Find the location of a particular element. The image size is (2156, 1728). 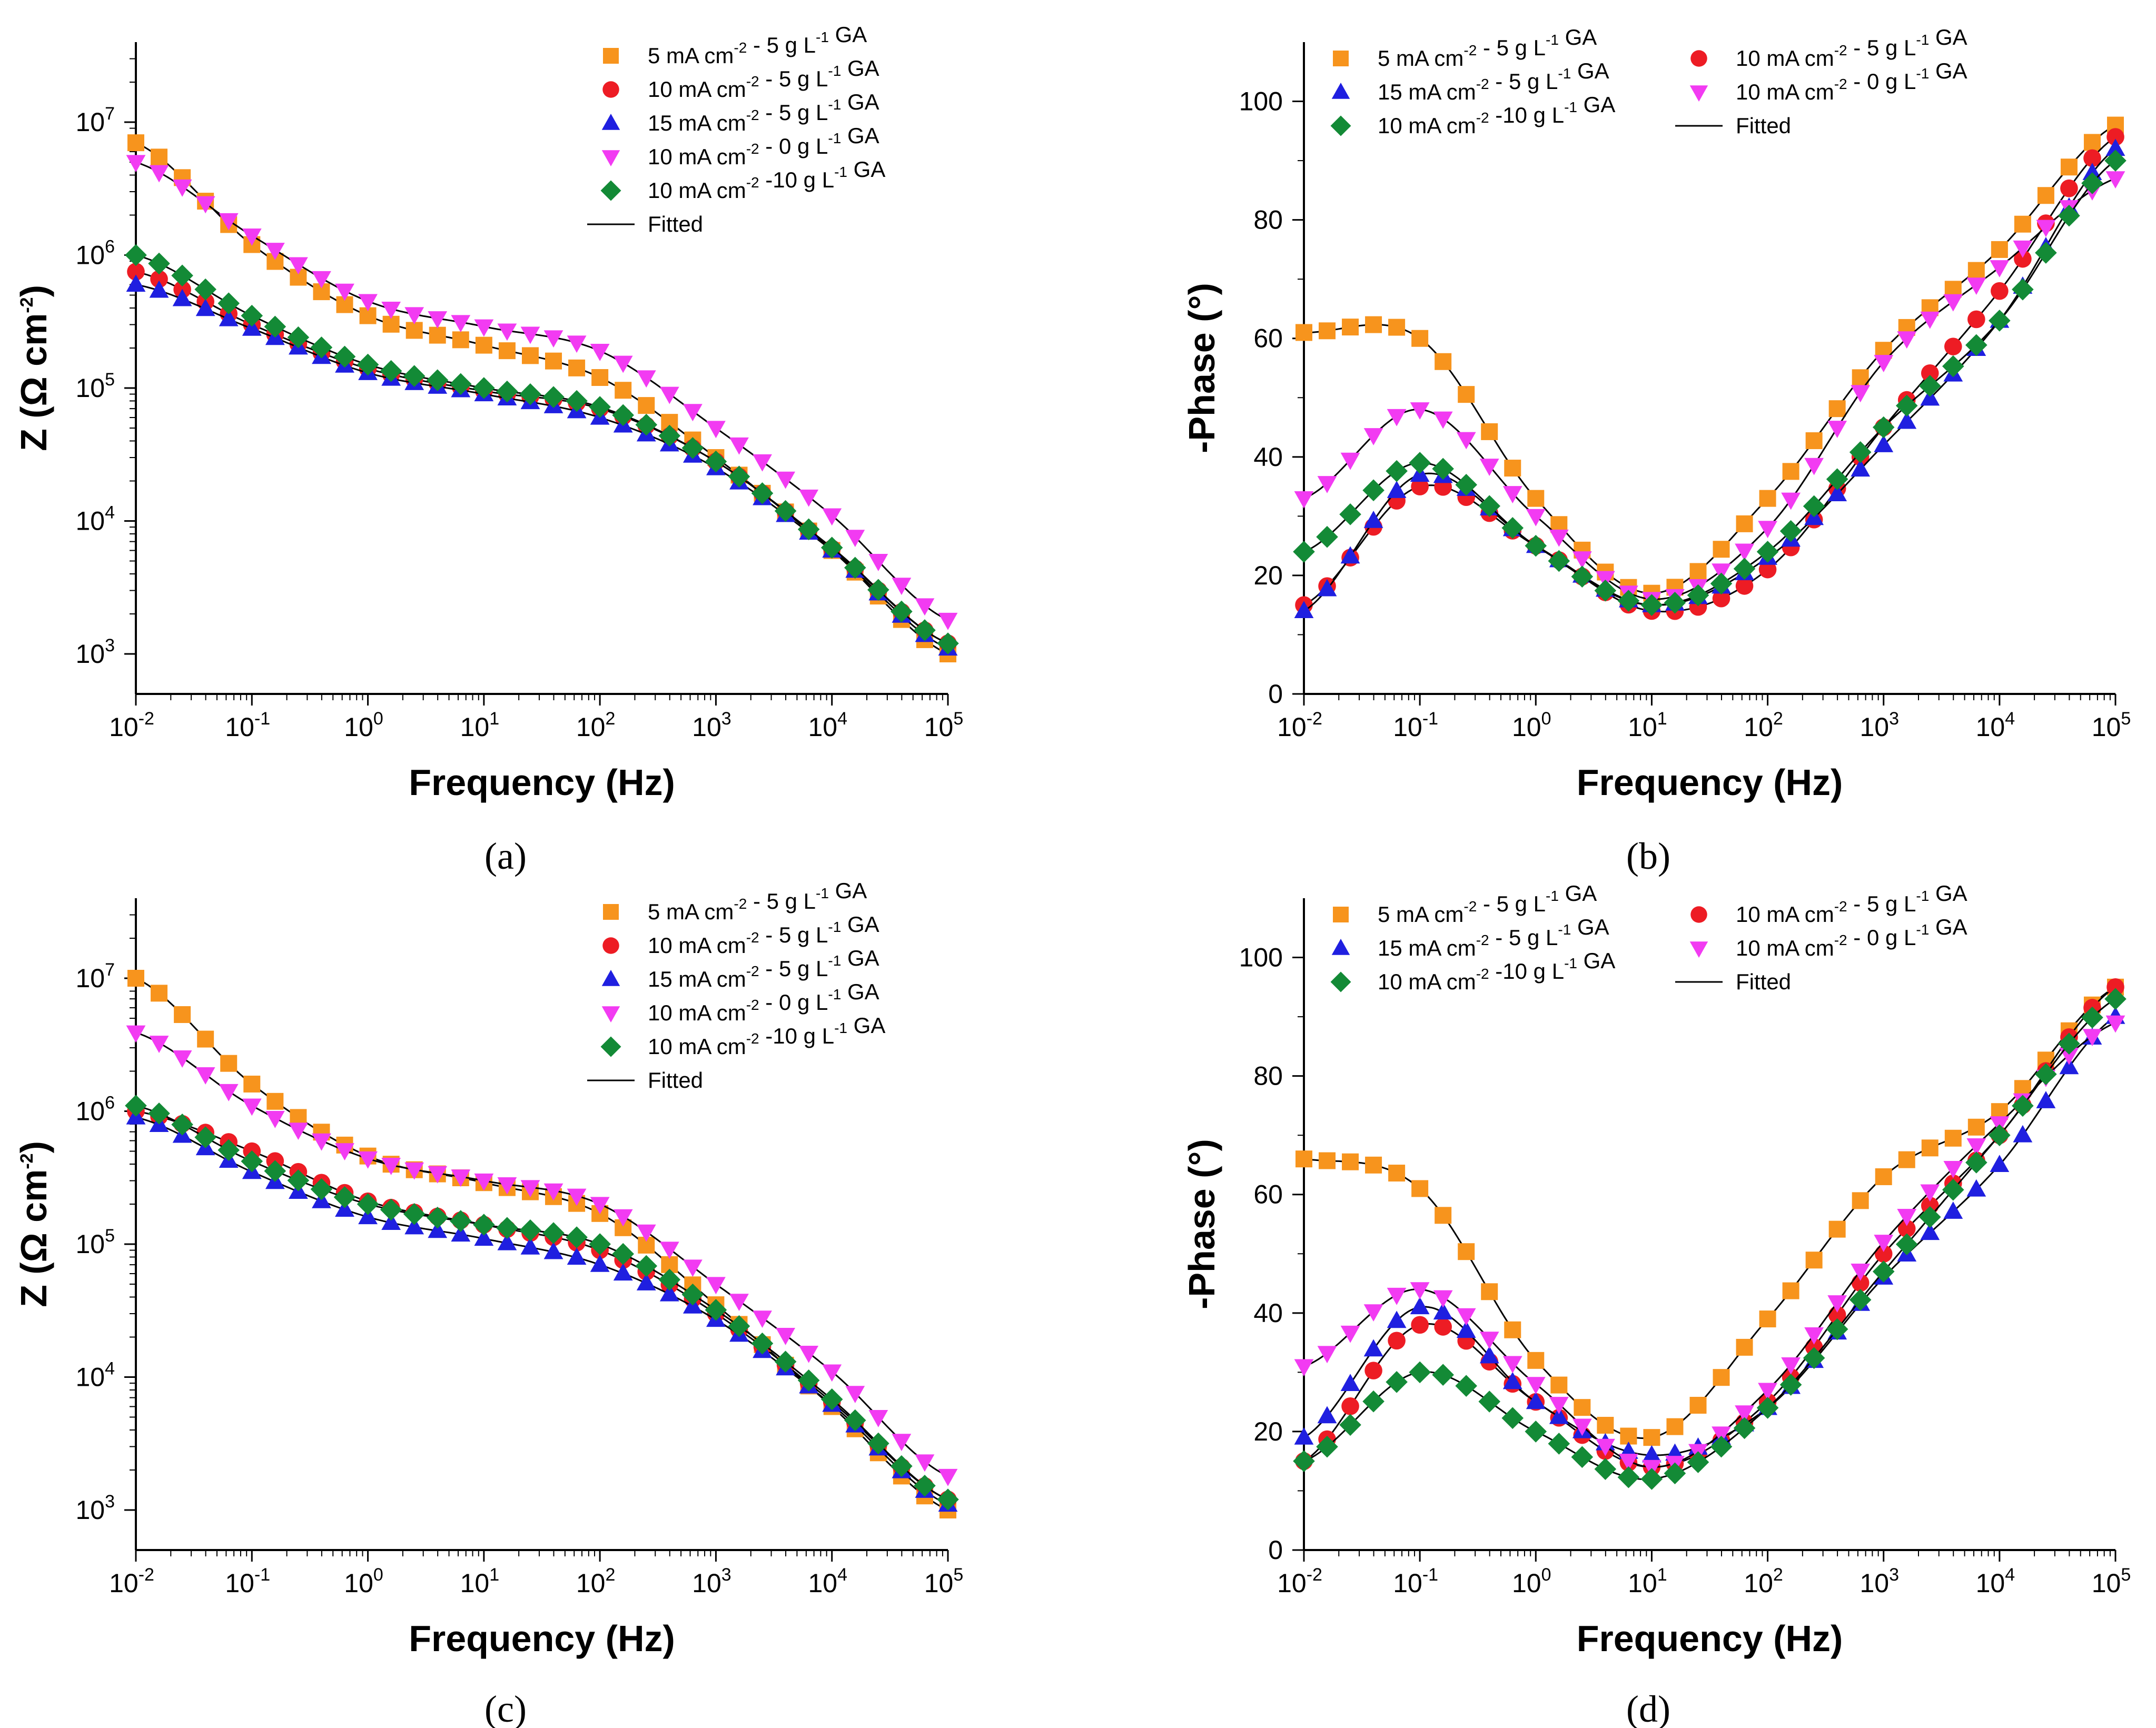

x-axis-title: Frequency (Hz) is located at coordinates (1710, 782).